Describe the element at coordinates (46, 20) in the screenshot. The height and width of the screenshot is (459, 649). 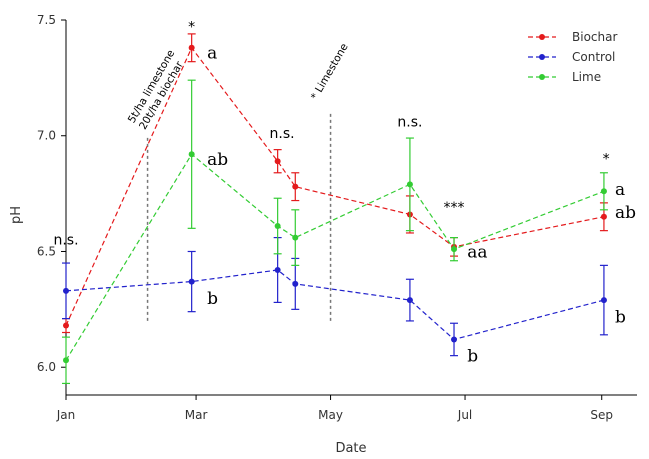
I see `y-tick-label: 7.5` at that location.